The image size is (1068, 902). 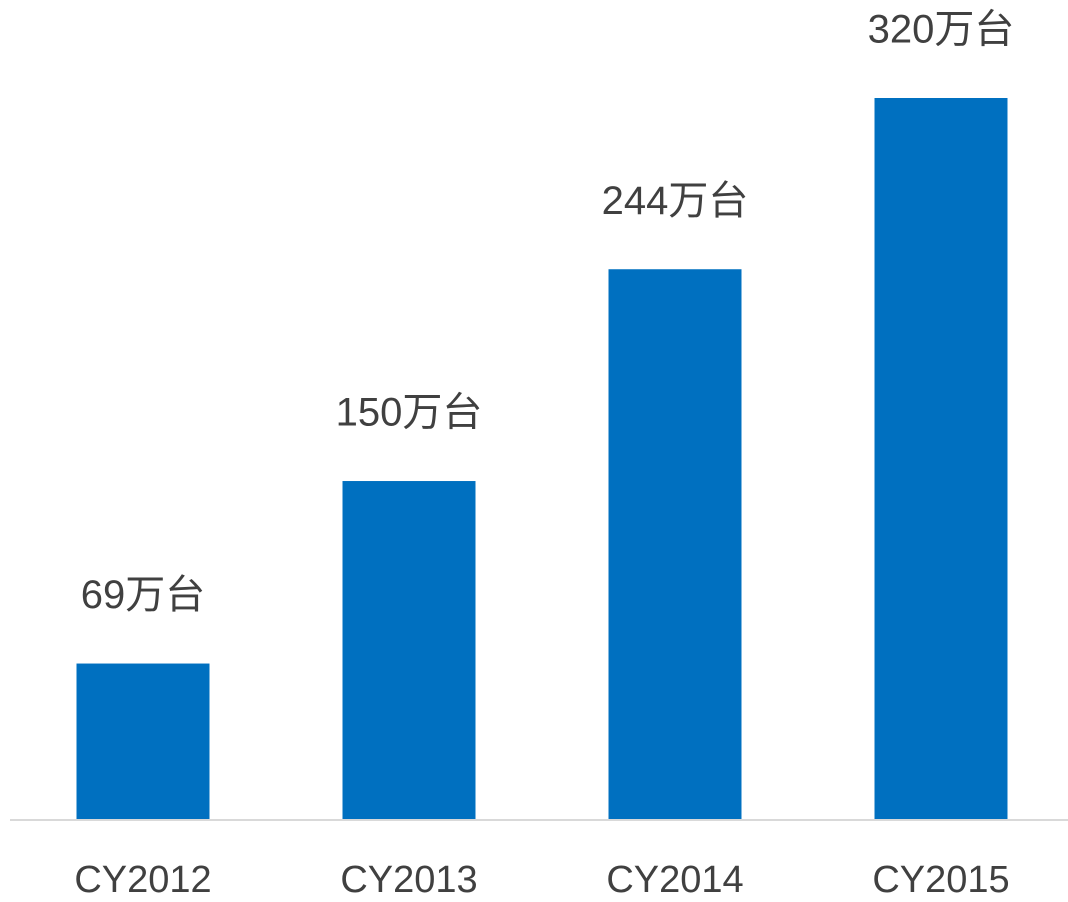 I want to click on x-tick-label: CY2012, so click(x=142, y=880).